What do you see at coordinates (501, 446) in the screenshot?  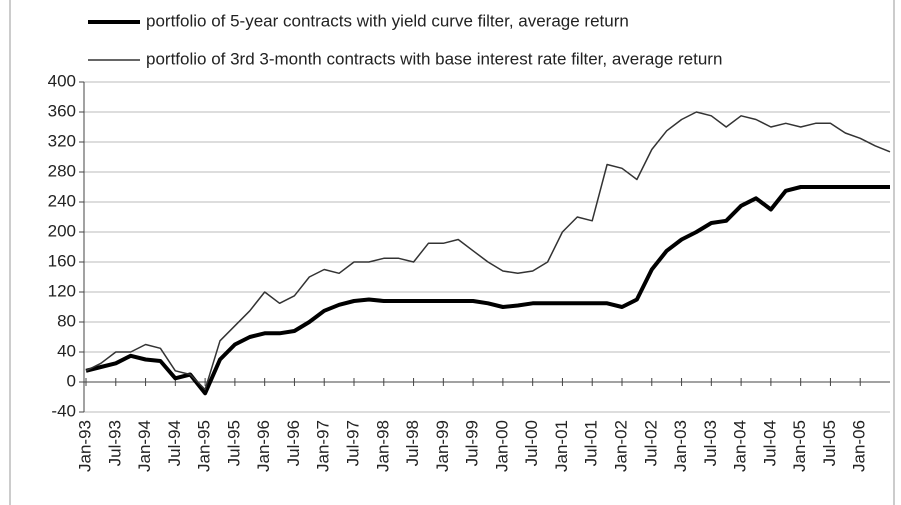 I see `x-tick-label: Jan-00` at bounding box center [501, 446].